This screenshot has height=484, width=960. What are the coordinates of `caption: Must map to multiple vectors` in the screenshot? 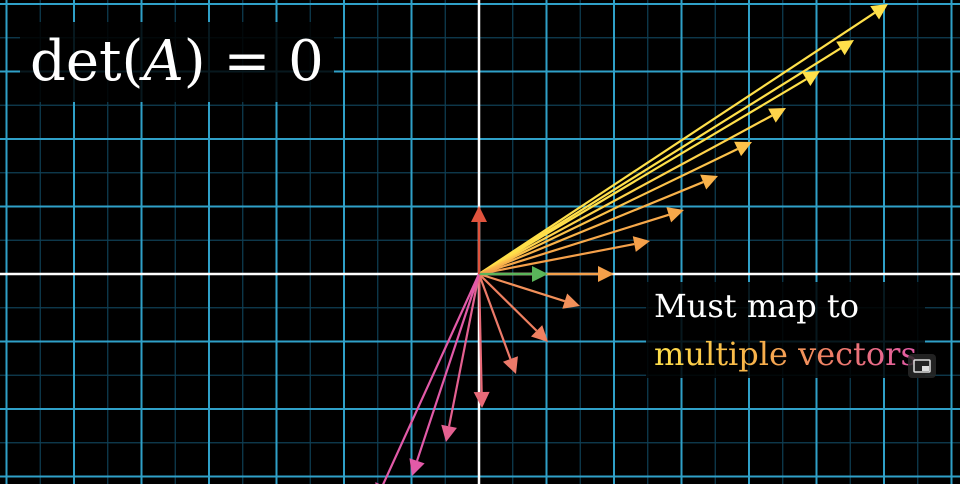 It's located at (785, 330).